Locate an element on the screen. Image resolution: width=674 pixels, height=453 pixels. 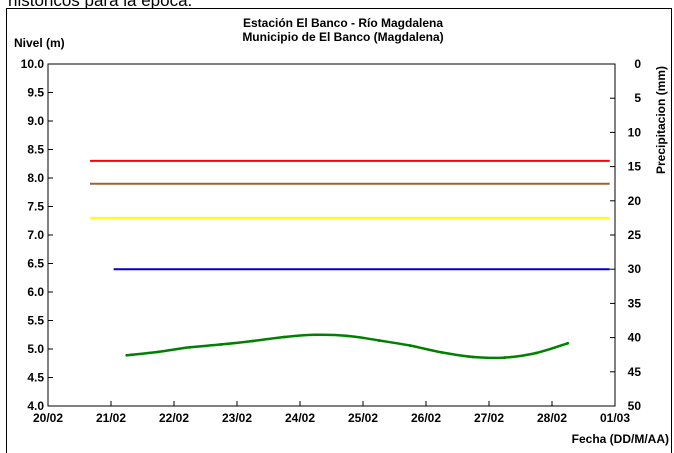
y-tick-label: 9.5 is located at coordinates (35, 93).